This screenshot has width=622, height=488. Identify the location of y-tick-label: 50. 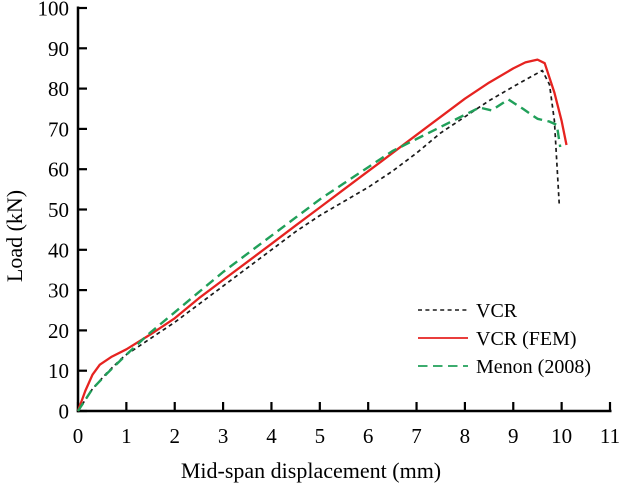
(58, 210).